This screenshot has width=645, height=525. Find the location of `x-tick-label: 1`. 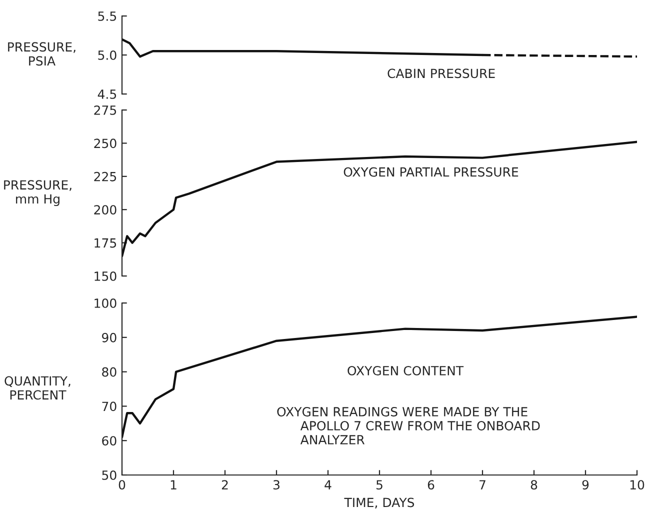

x-tick-label: 1 is located at coordinates (173, 485).